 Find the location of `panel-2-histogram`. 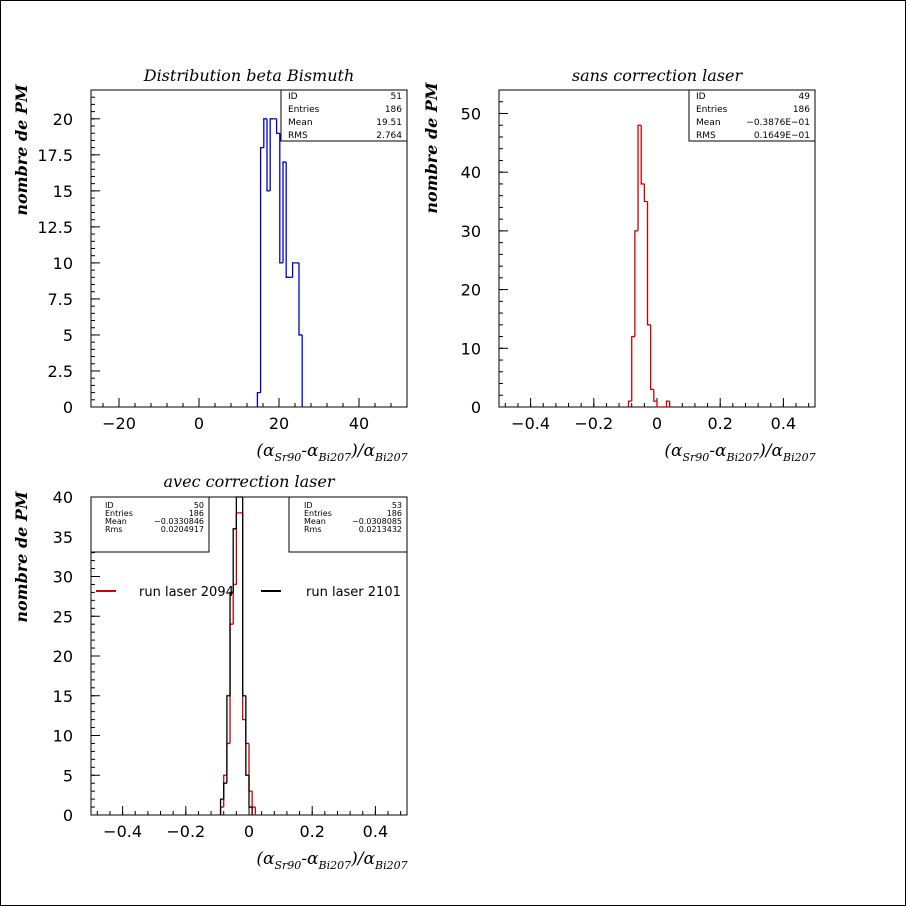

panel-2-histogram is located at coordinates (649, 266).